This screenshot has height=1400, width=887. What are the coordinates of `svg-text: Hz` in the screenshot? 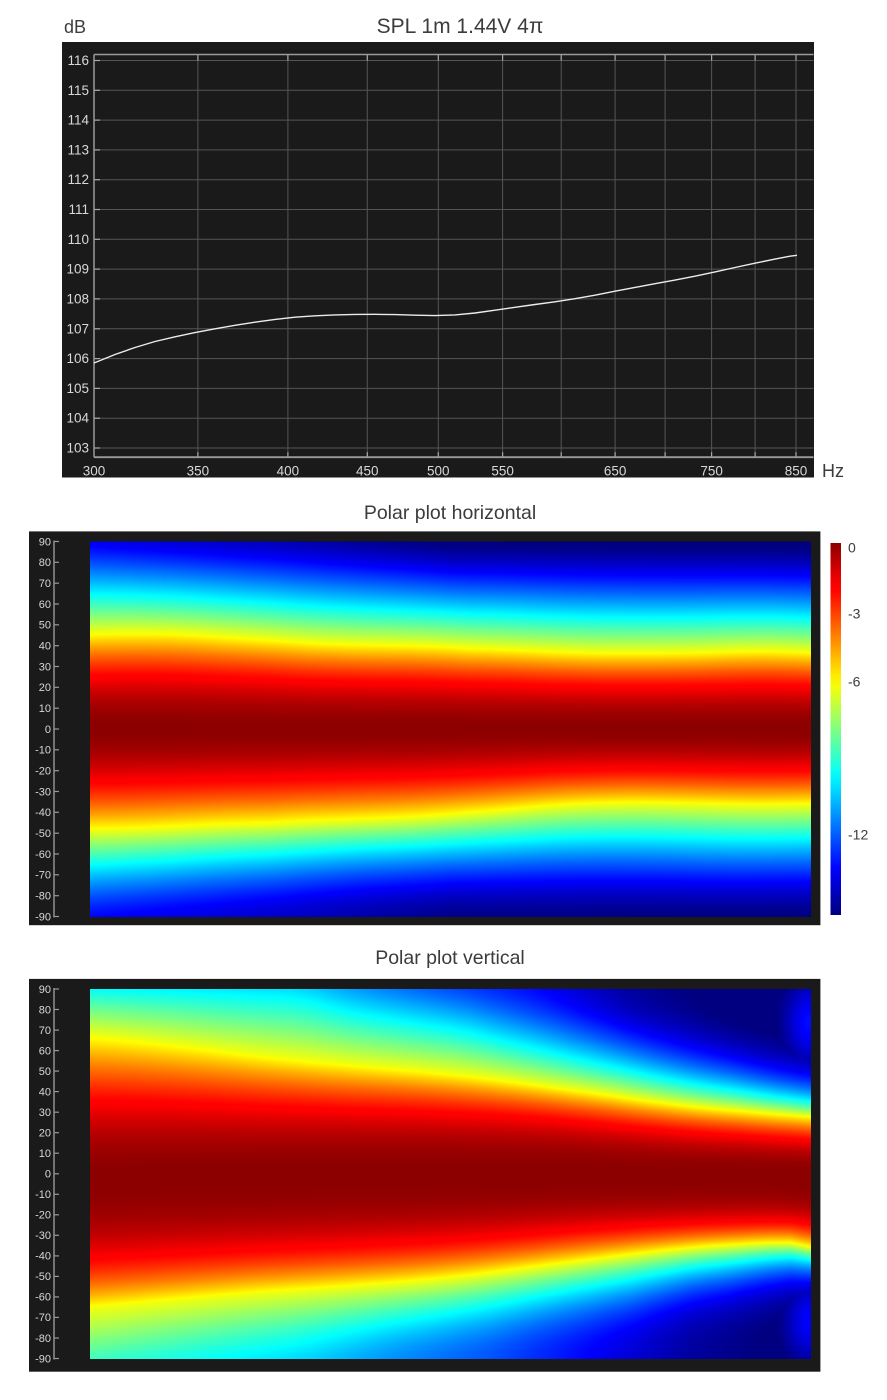 It's located at (833, 471).